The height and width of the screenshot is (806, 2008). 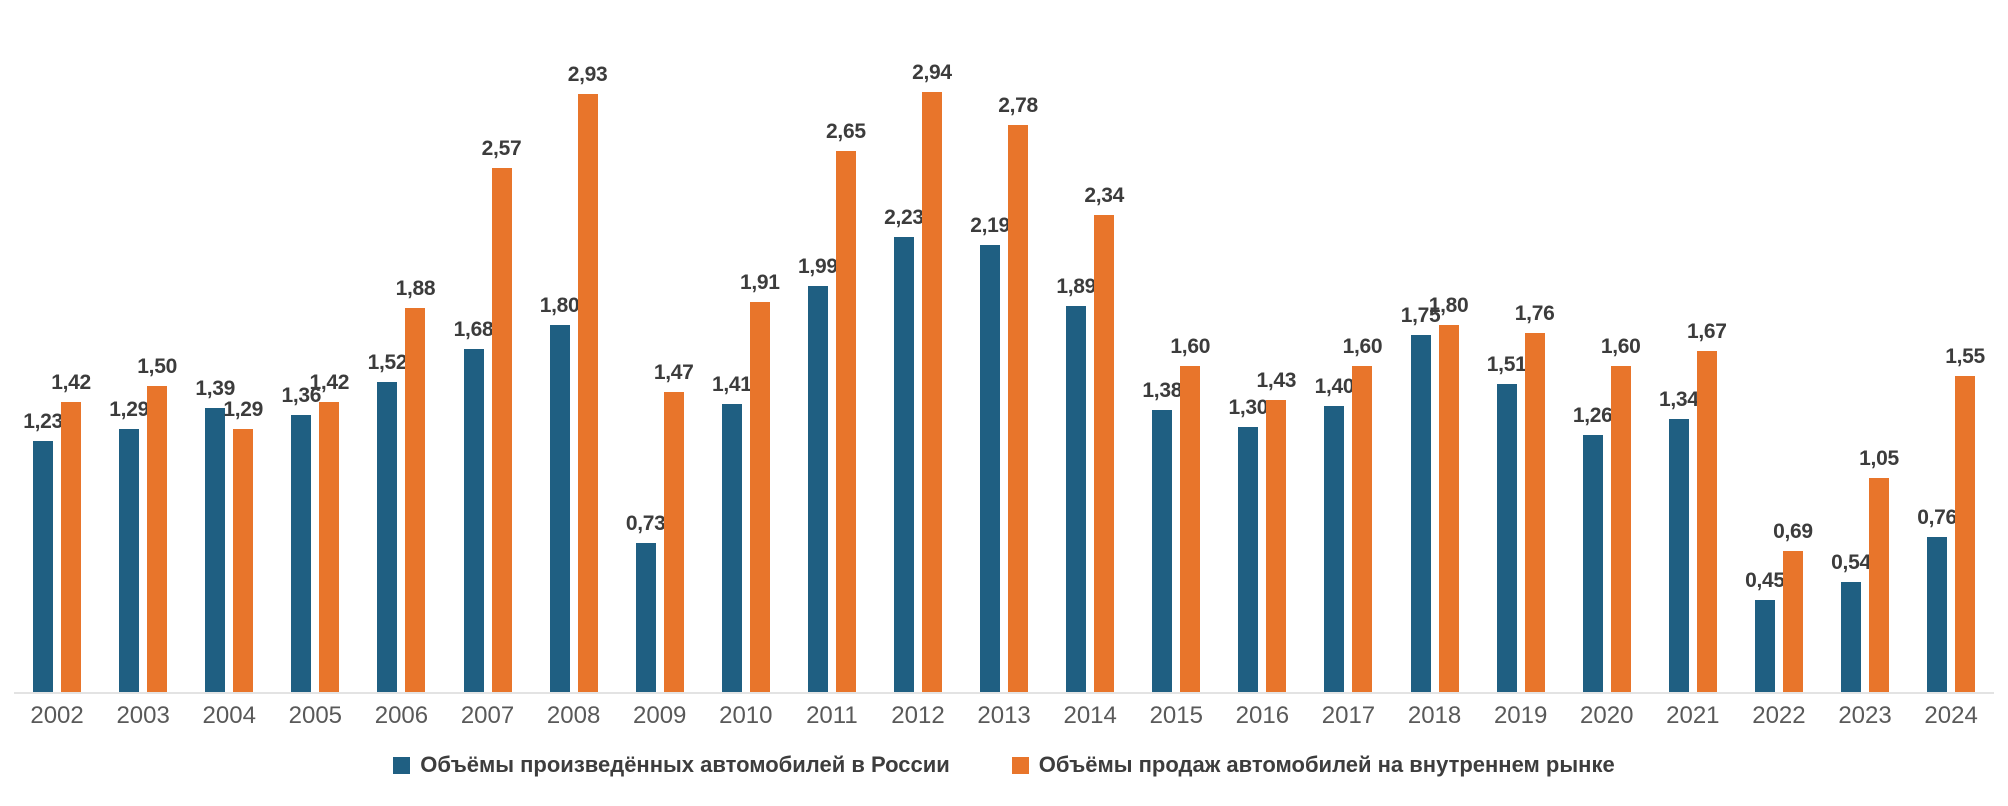 I want to click on sales-bar: 1,43, so click(x=1277, y=530).